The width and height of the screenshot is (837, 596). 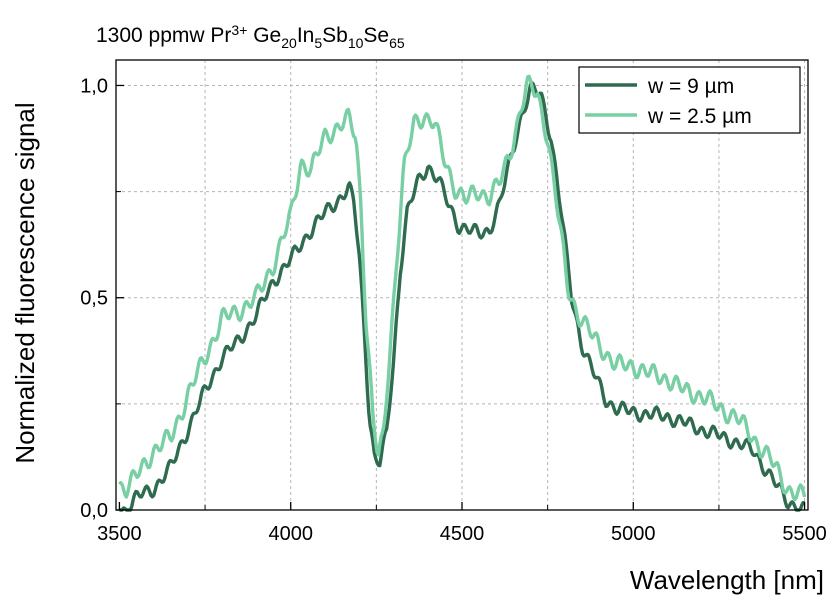 What do you see at coordinates (289, 43) in the screenshot?
I see `title-part: 20` at bounding box center [289, 43].